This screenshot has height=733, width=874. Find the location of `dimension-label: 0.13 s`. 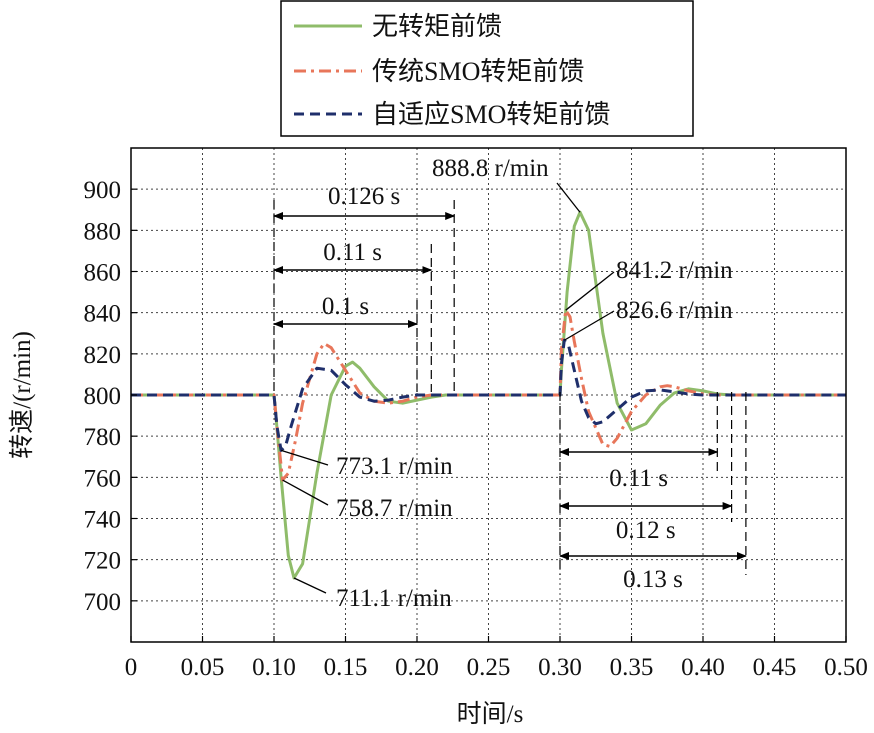

dimension-label: 0.13 s is located at coordinates (653, 579).